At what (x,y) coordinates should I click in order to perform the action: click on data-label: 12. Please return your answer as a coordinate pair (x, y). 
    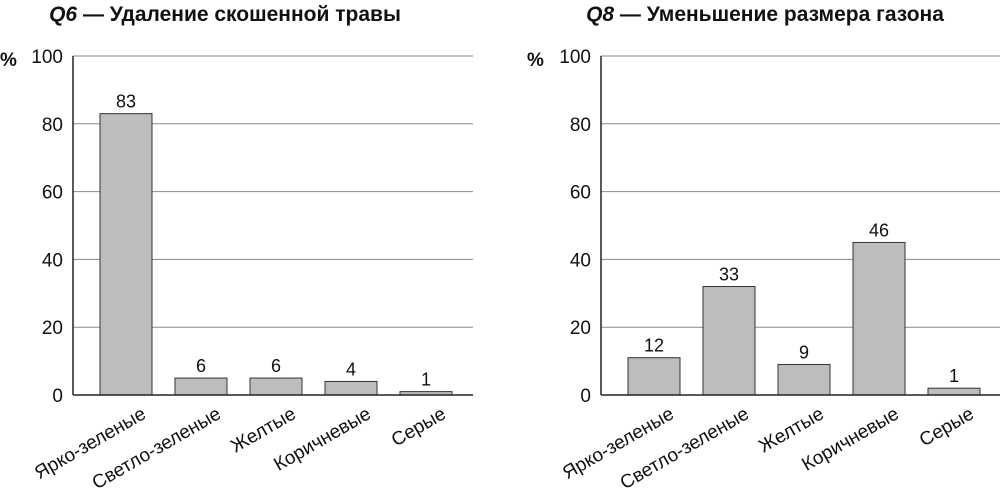
    Looking at the image, I should click on (654, 346).